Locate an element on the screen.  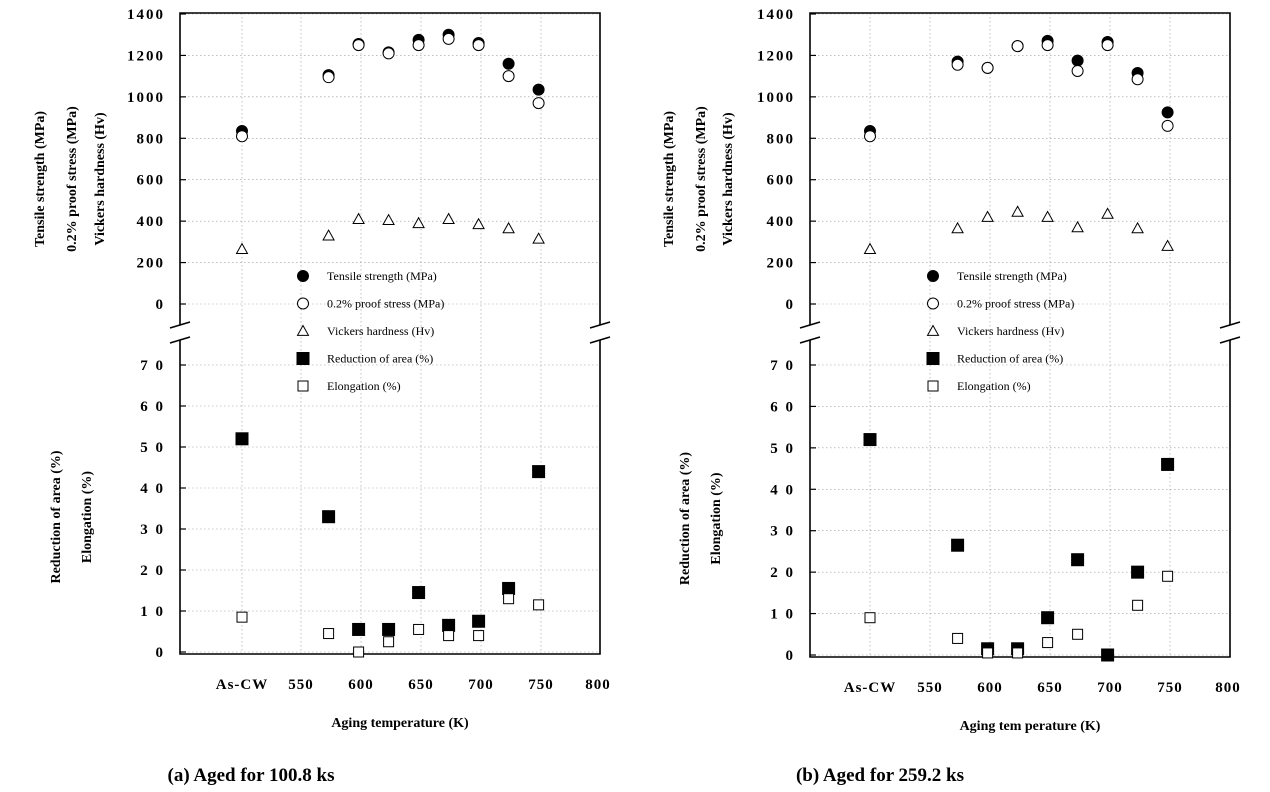
x-tick-label: 750 is located at coordinates (541, 685).